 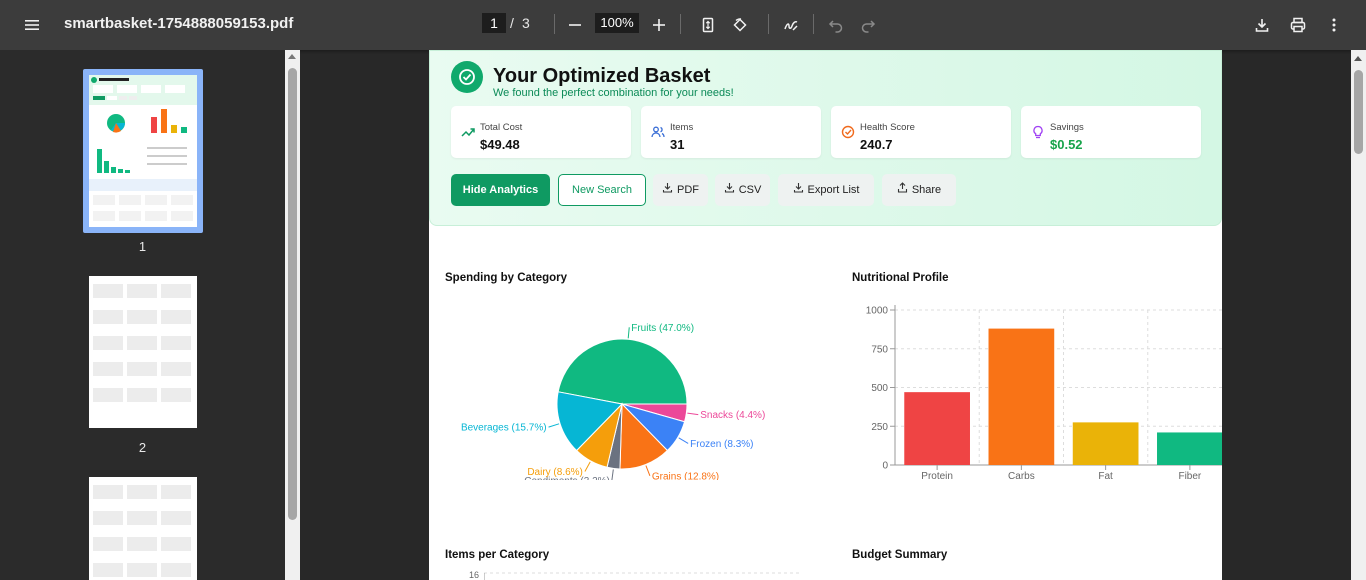 What do you see at coordinates (688, 190) in the screenshot?
I see `export-pdf-label: PDF` at bounding box center [688, 190].